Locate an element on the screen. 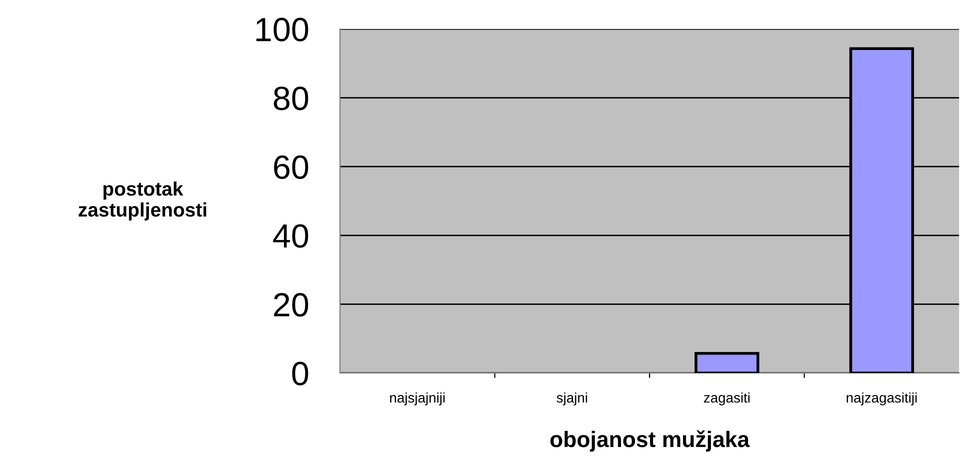 This screenshot has height=475, width=961. x-tick-label: najsjajniji is located at coordinates (417, 399).